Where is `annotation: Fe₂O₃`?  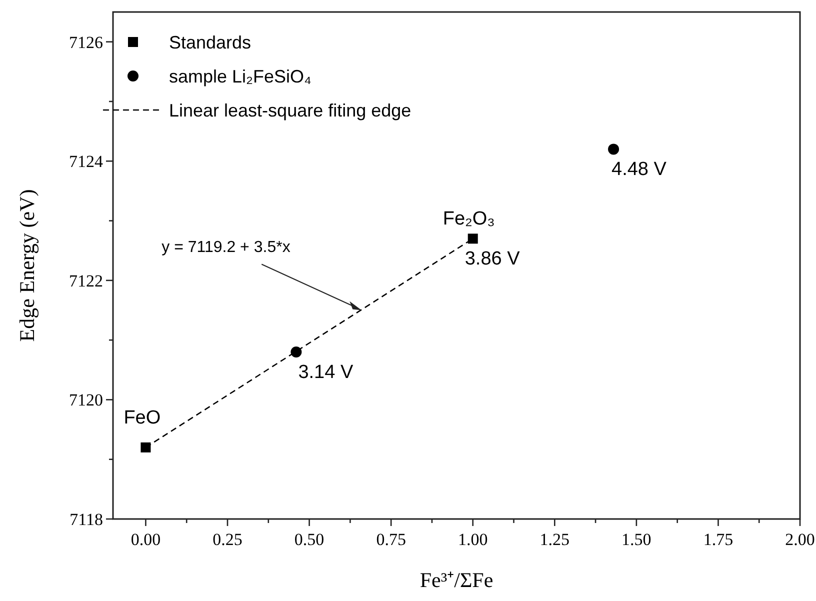 annotation: Fe₂O₃ is located at coordinates (468, 219).